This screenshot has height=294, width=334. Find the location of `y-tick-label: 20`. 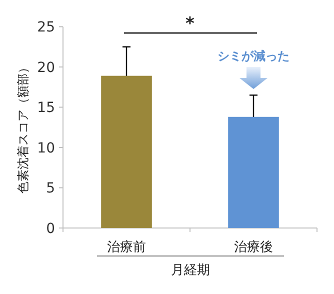

y-tick-label: 20 is located at coordinates (46, 68).